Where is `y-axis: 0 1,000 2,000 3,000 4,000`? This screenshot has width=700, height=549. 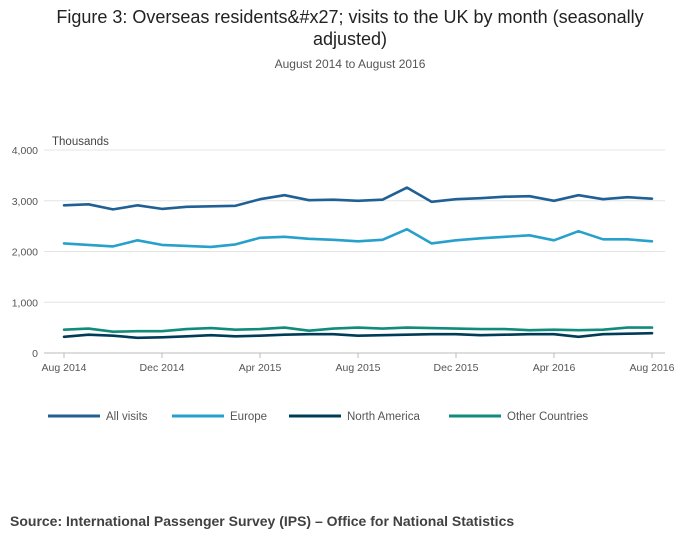
y-axis: 0 1,000 2,000 3,000 4,000 is located at coordinates (25, 252).